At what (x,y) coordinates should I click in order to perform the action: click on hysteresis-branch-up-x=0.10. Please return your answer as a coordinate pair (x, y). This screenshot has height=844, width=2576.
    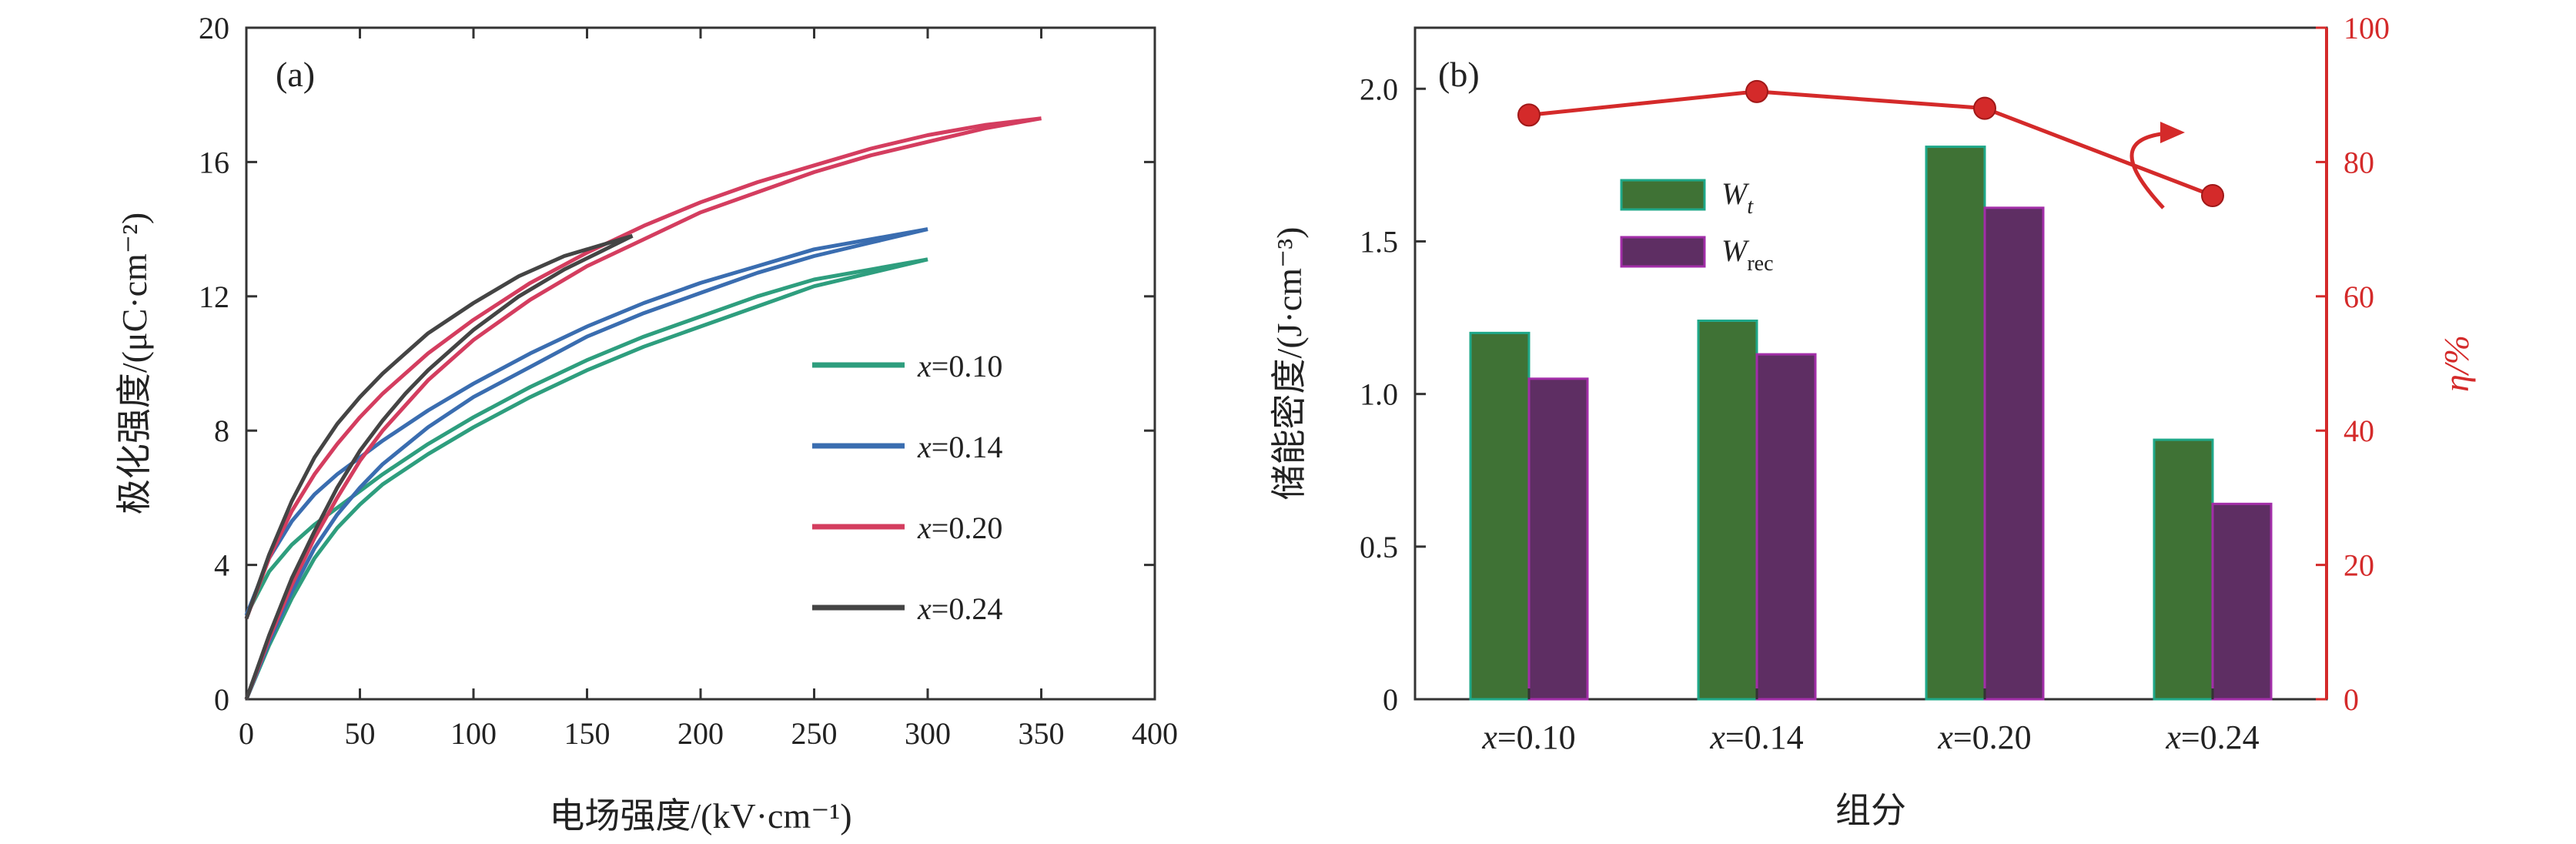
    Looking at the image, I should click on (586, 478).